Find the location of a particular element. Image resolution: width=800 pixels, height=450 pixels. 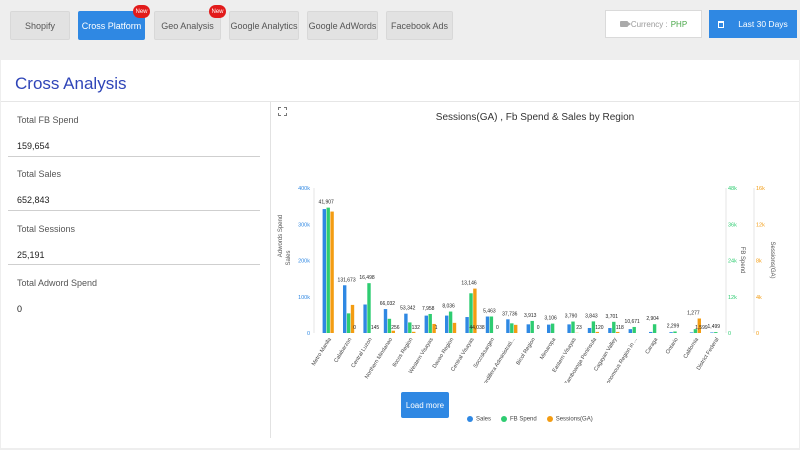

data-label: 37,736 is located at coordinates (510, 314).